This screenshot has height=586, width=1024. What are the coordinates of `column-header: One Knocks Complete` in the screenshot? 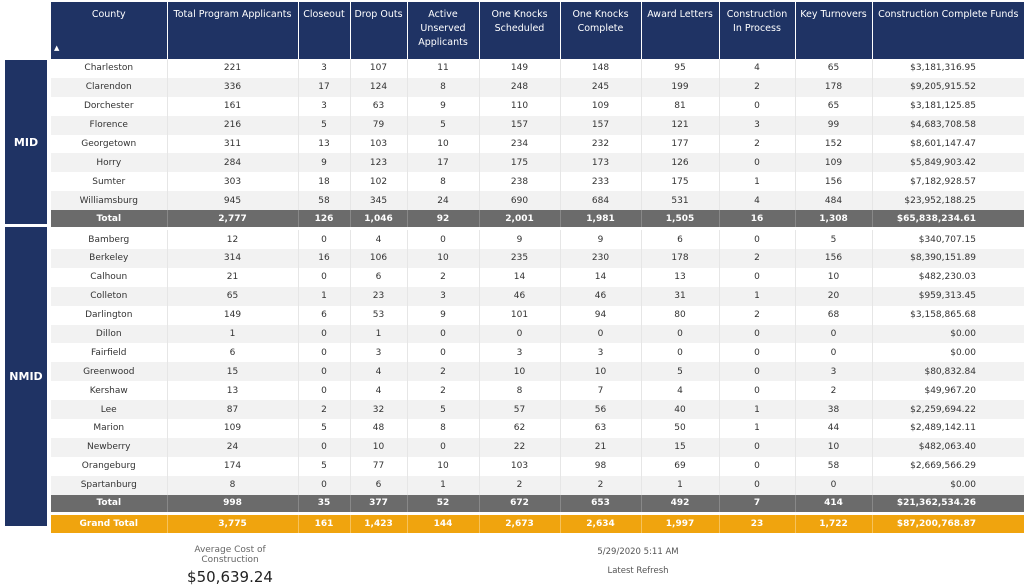 It's located at (600, 30).